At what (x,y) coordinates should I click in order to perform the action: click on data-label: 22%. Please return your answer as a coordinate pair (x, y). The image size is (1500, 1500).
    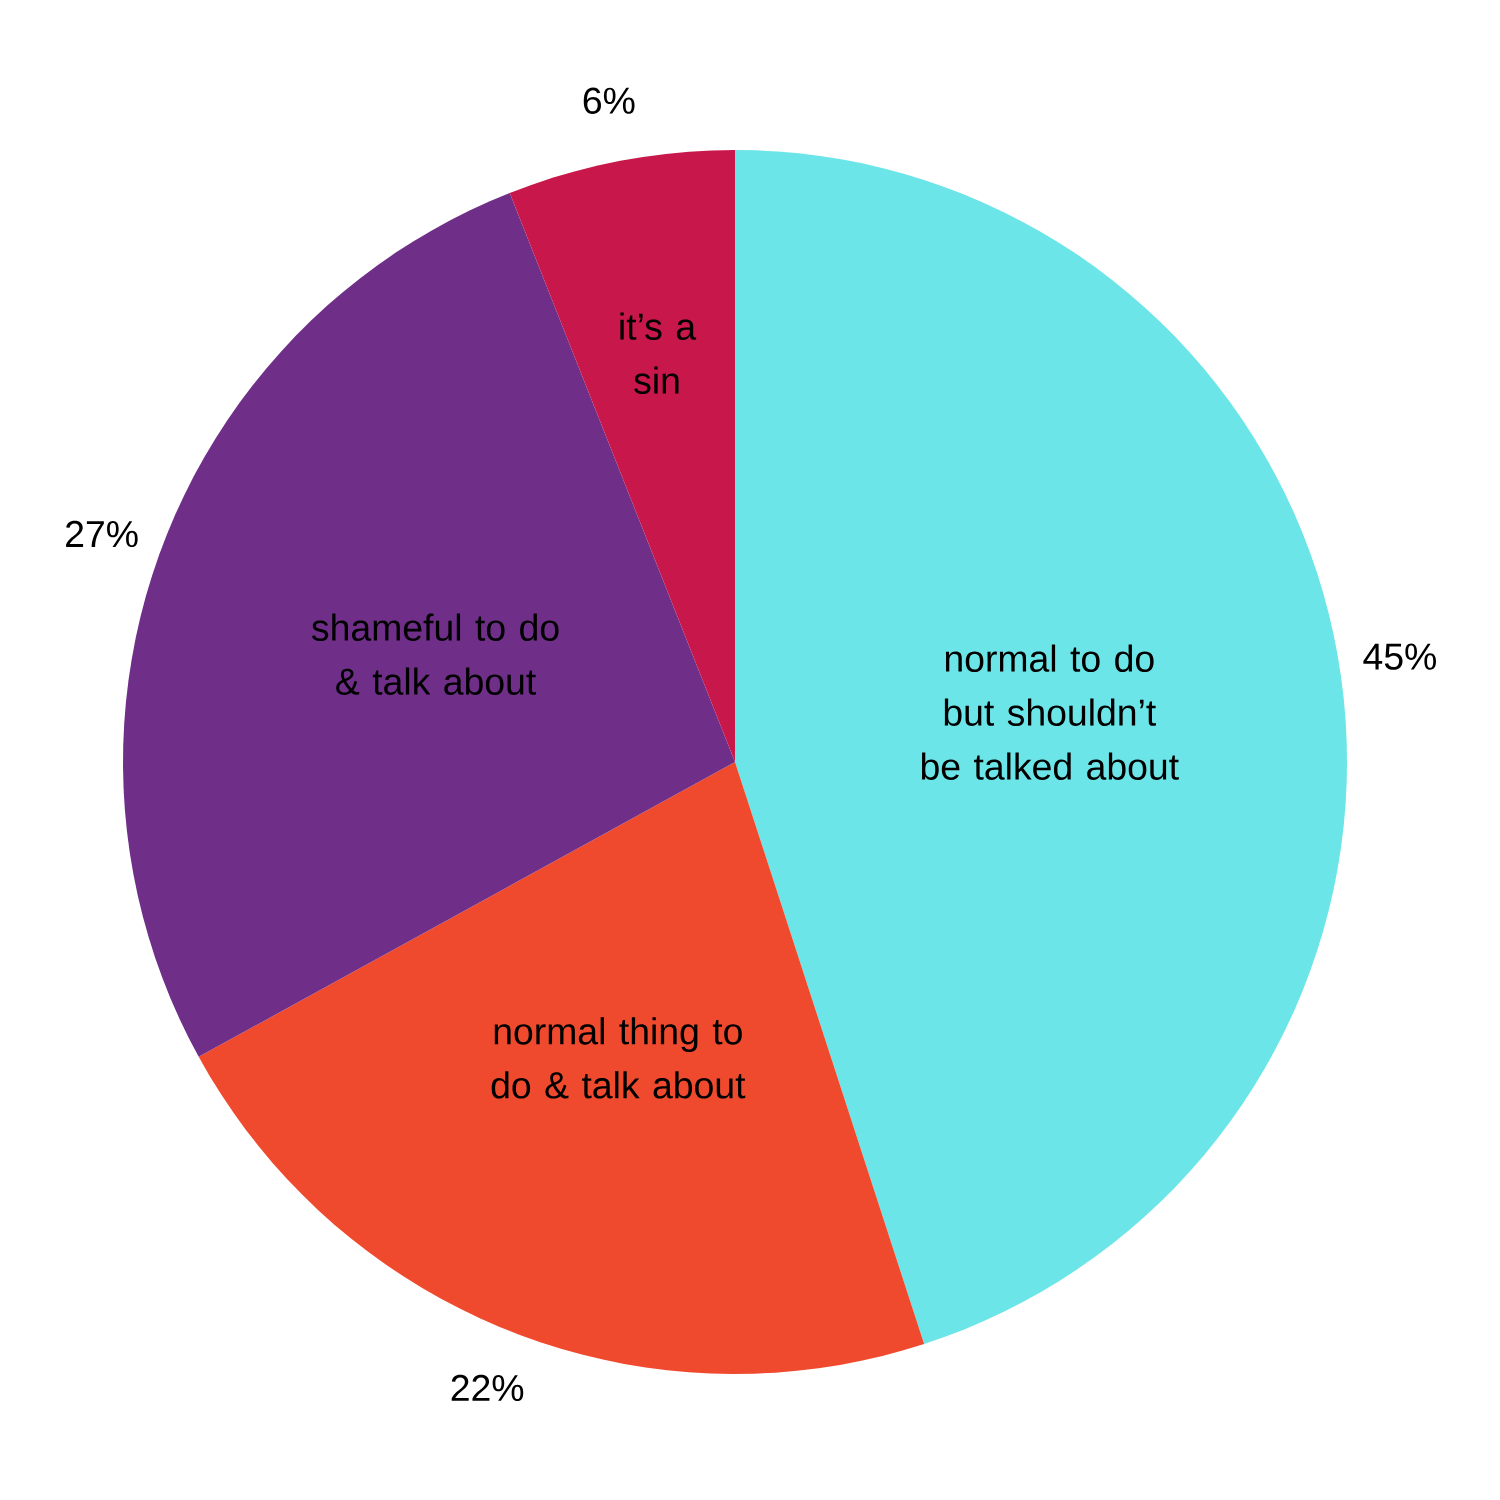
    Looking at the image, I should click on (487, 1388).